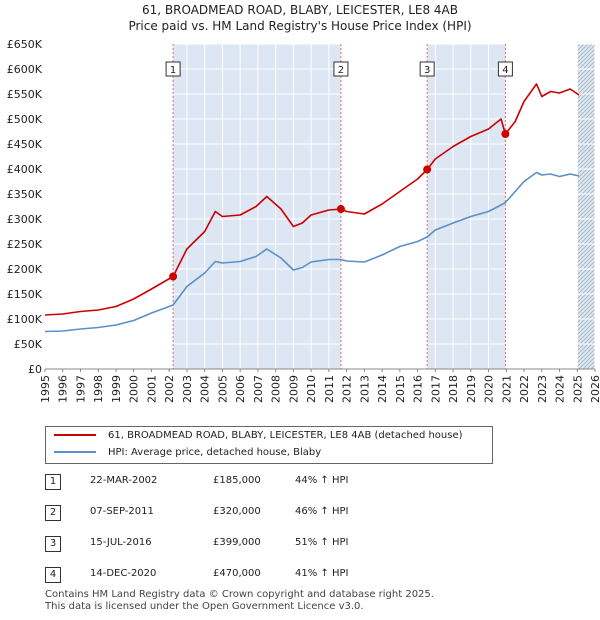 The height and width of the screenshot is (620, 600). What do you see at coordinates (35, 369) in the screenshot?
I see `y-tick-label: £0` at bounding box center [35, 369].